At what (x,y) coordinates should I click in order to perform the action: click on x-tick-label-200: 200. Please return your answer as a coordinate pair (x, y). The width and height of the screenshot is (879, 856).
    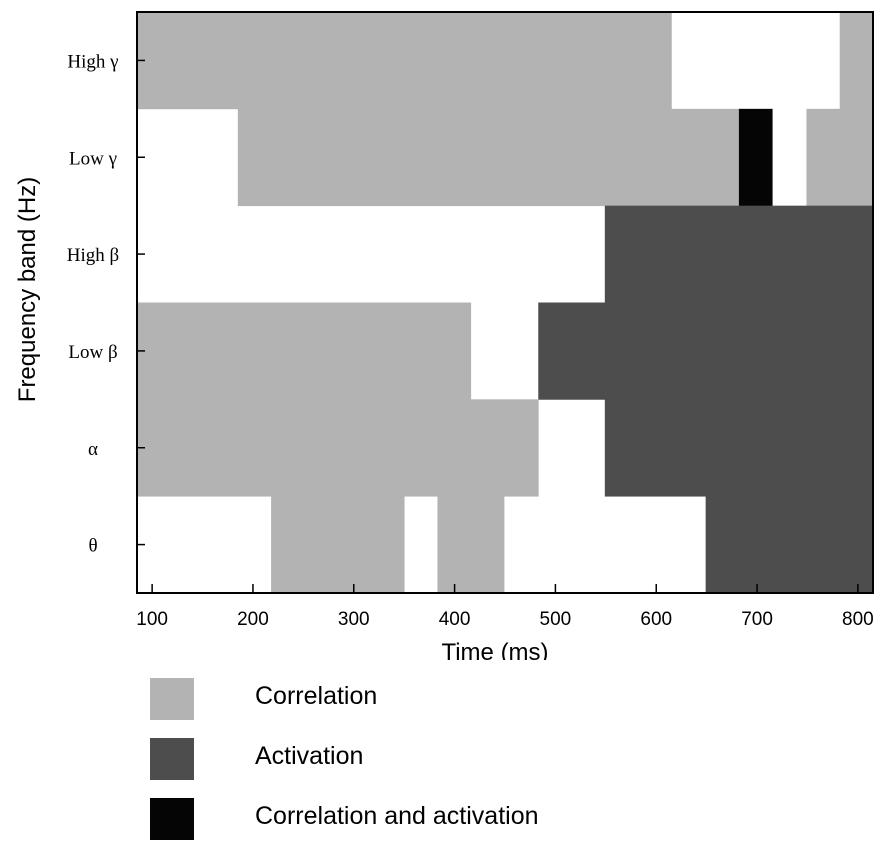
    Looking at the image, I should click on (253, 619).